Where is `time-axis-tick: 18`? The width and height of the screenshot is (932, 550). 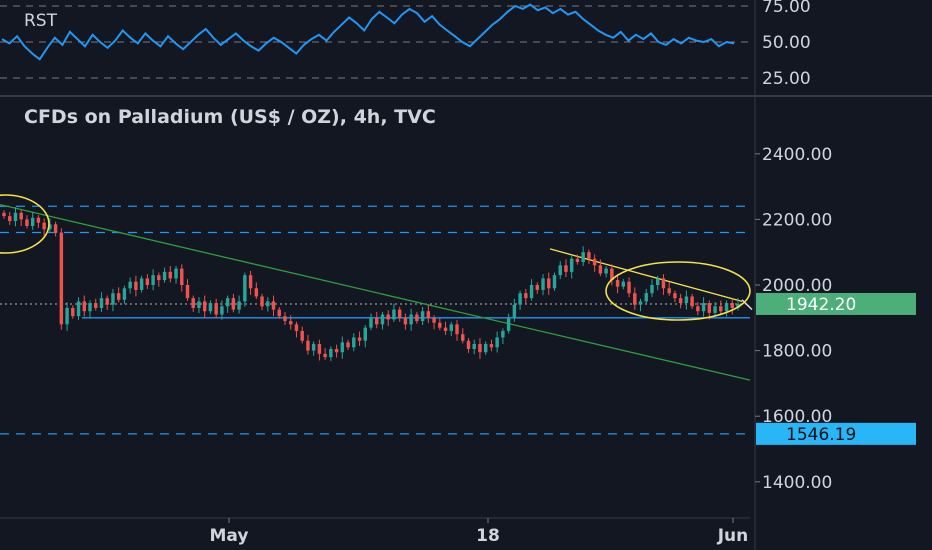 time-axis-tick: 18 is located at coordinates (488, 536).